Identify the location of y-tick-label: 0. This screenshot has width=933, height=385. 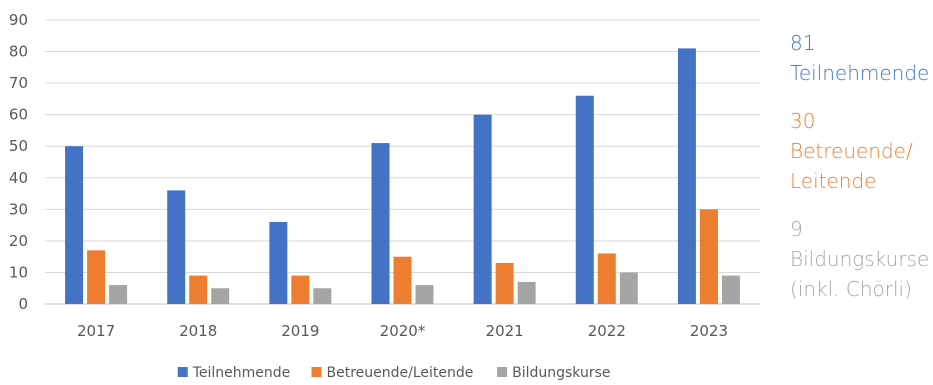
(23, 304).